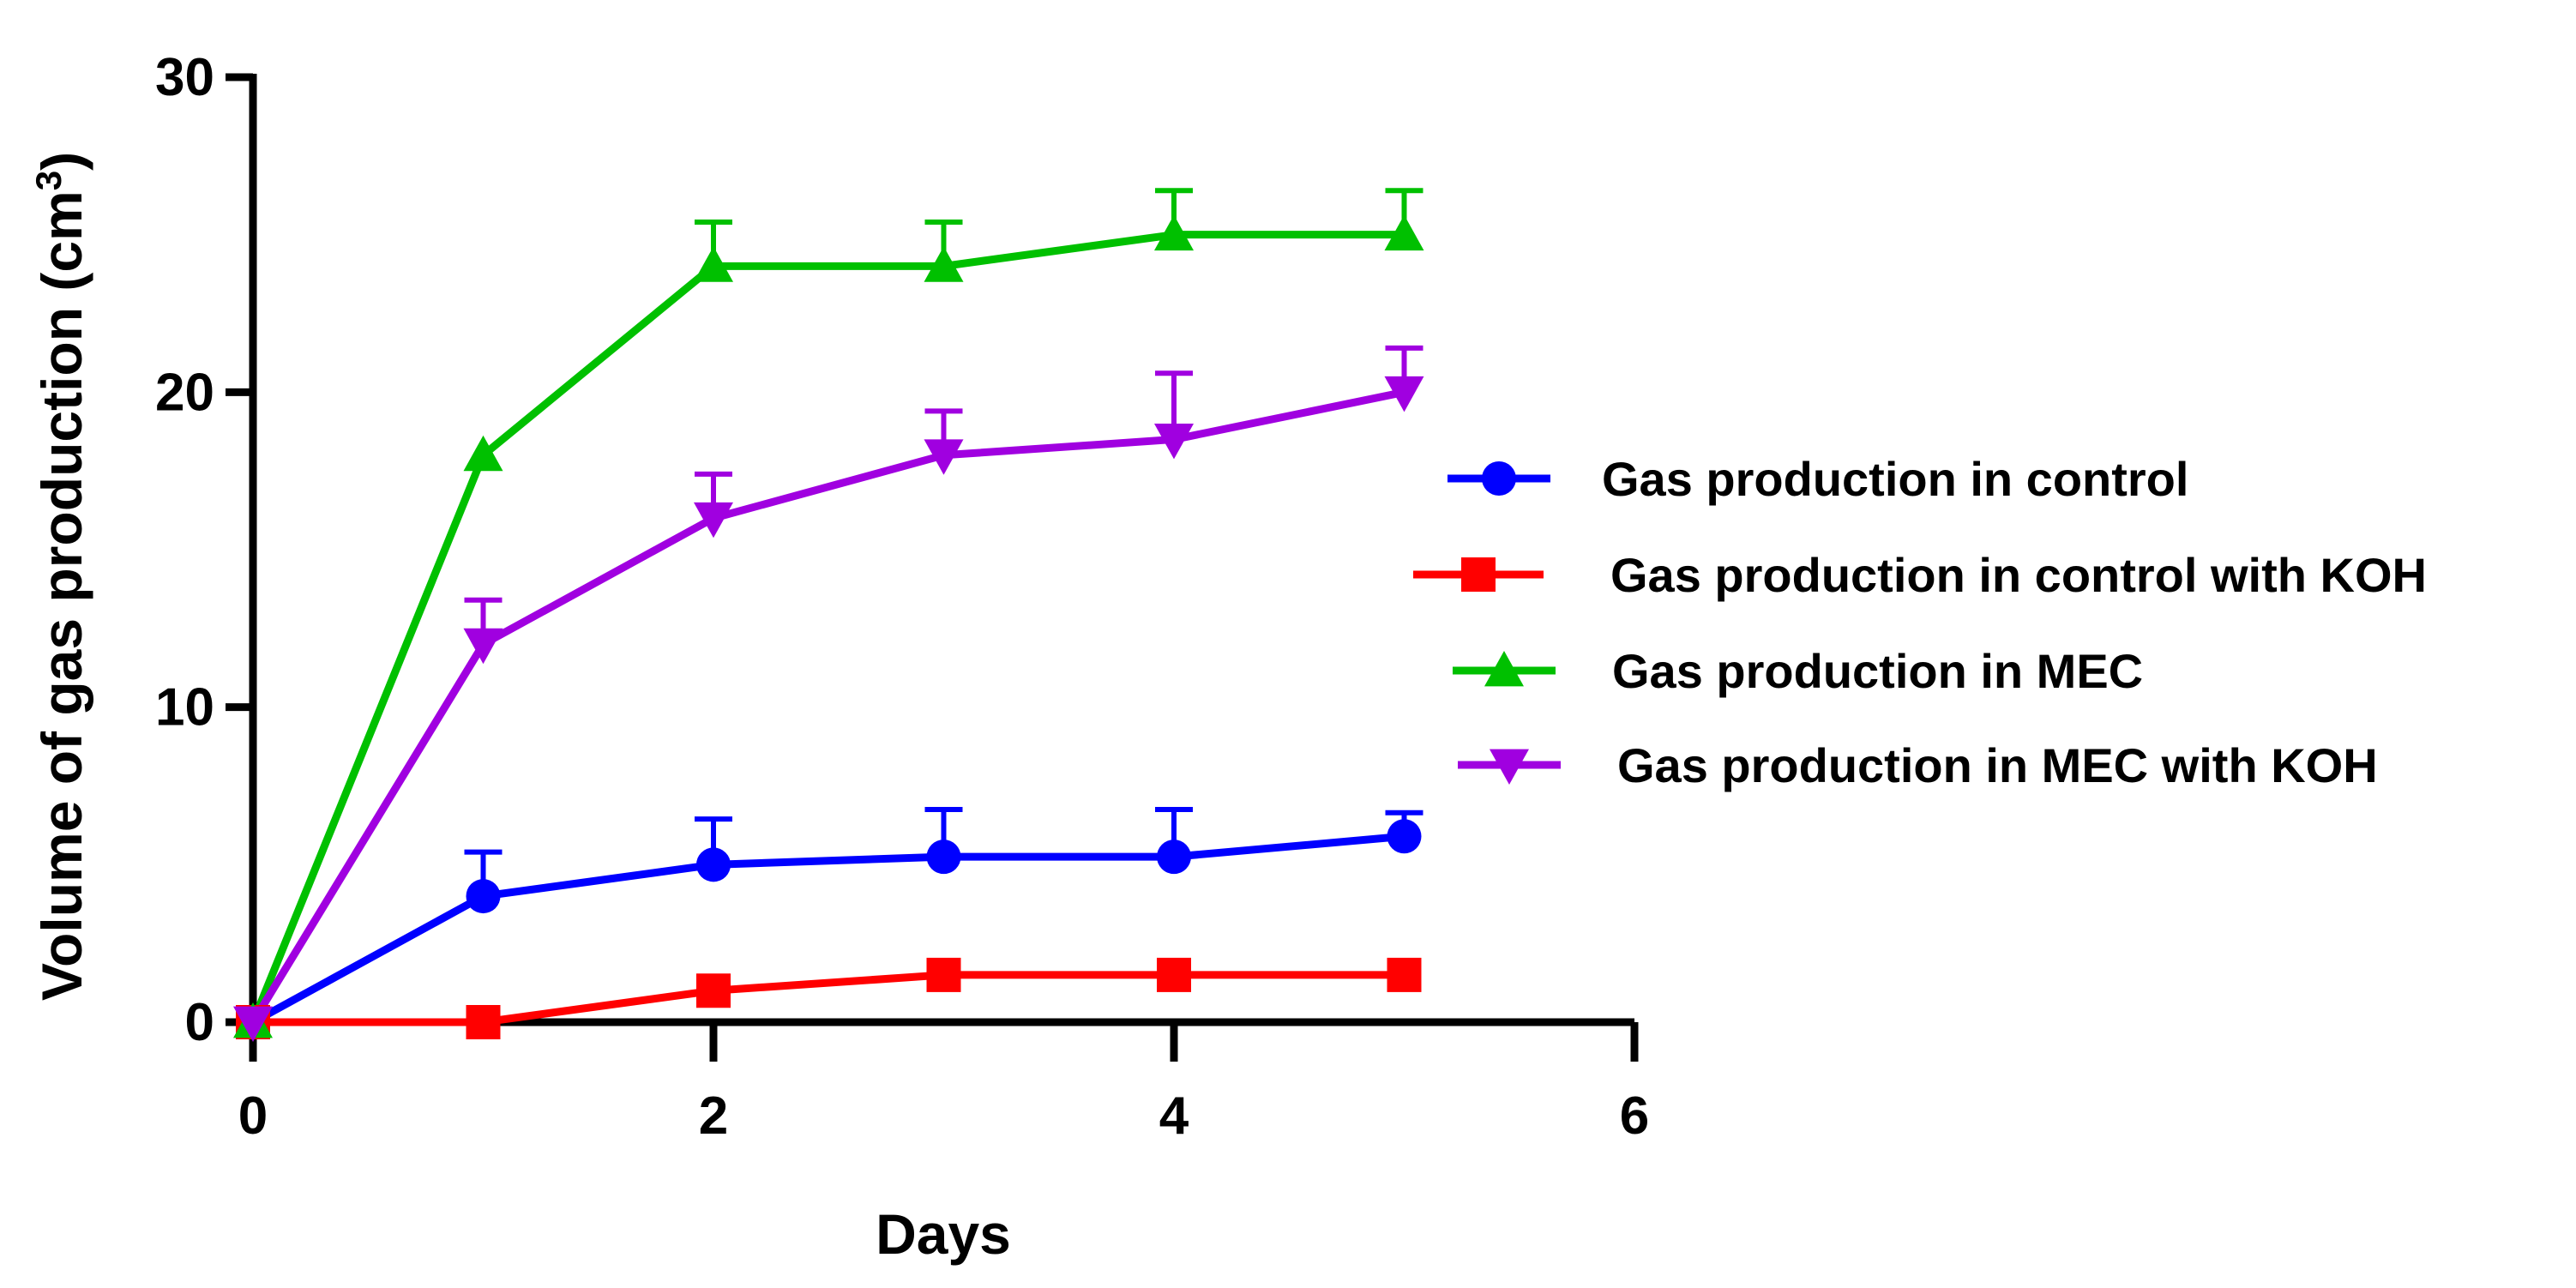 The height and width of the screenshot is (1288, 2576). I want to click on y-tick-label-3: 30, so click(184, 77).